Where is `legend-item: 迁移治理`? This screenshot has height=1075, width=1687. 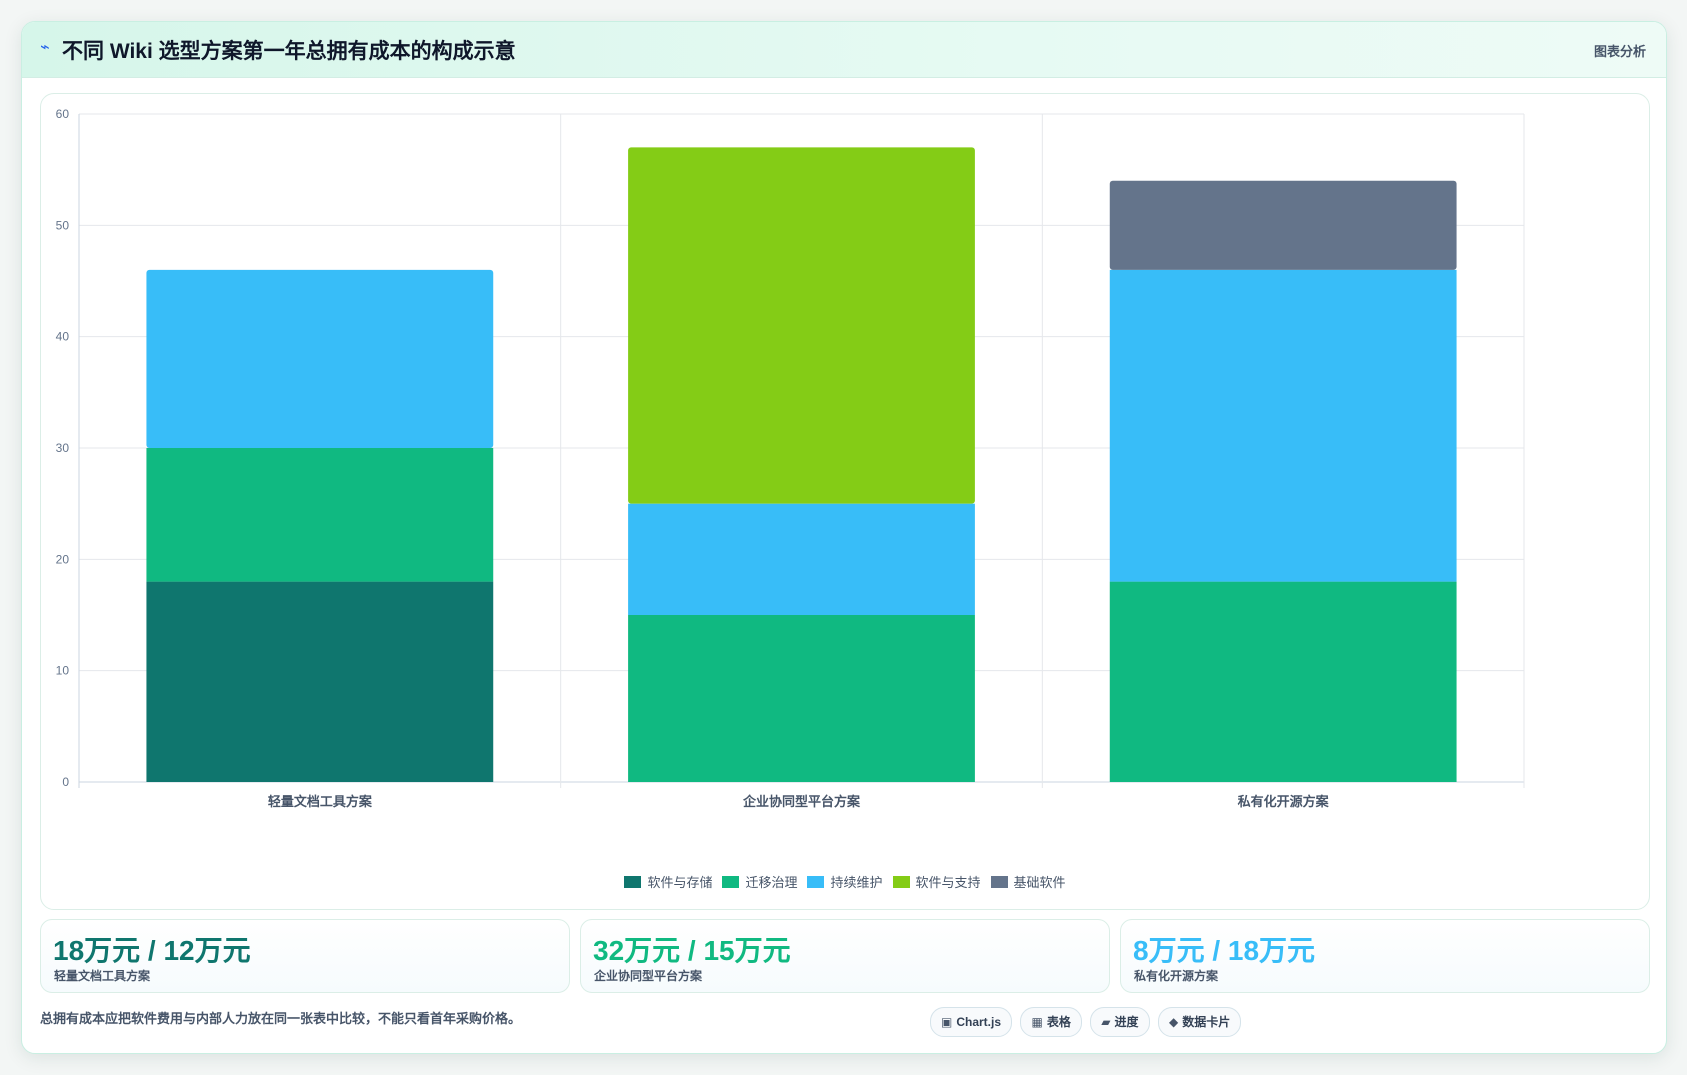
legend-item: 迁移治理 is located at coordinates (759, 881).